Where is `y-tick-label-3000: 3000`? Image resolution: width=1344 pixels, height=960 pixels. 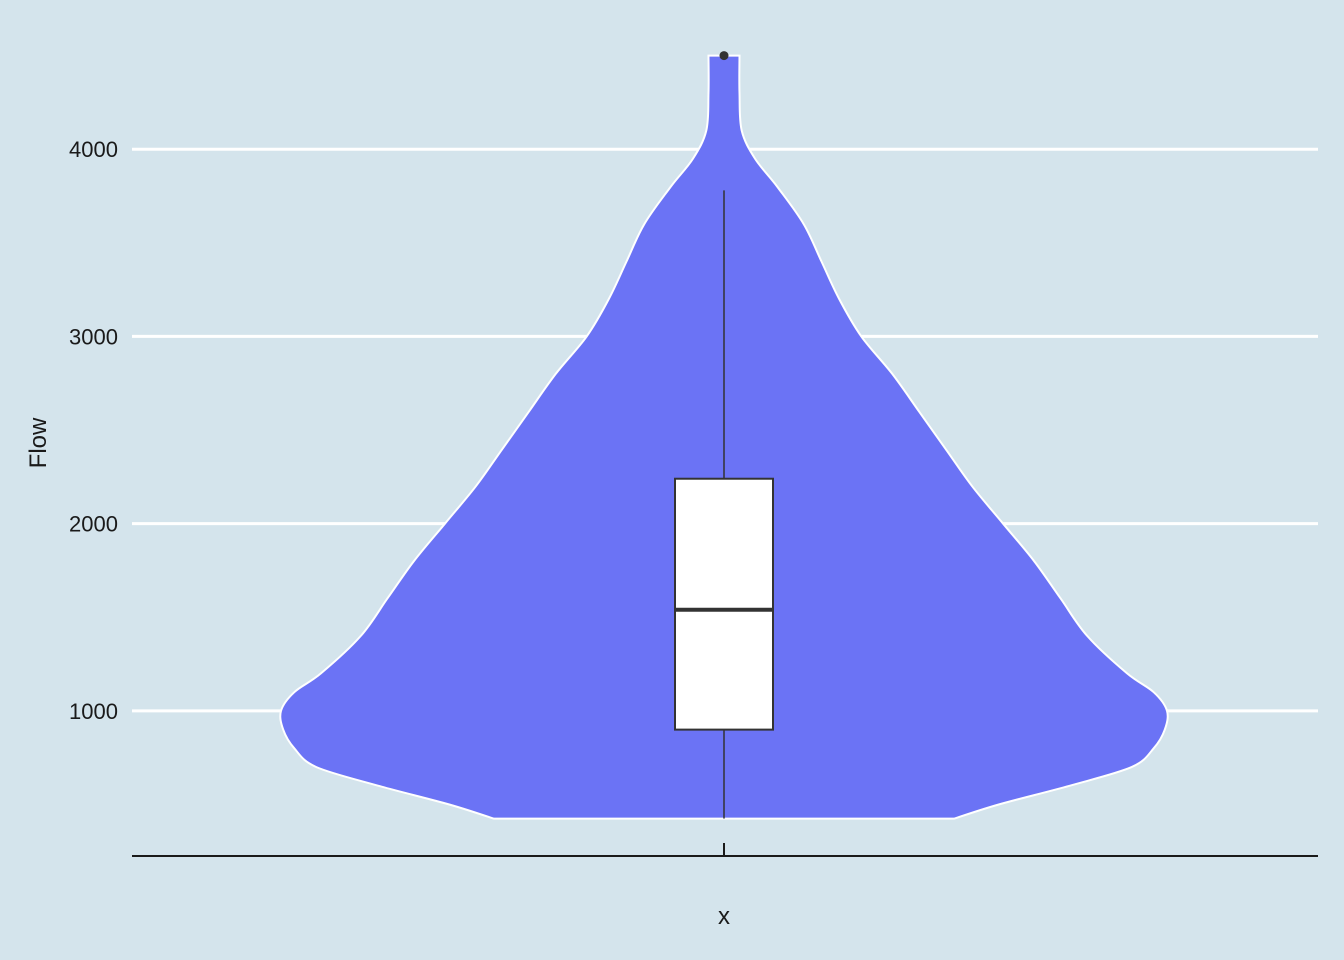 y-tick-label-3000: 3000 is located at coordinates (93, 336).